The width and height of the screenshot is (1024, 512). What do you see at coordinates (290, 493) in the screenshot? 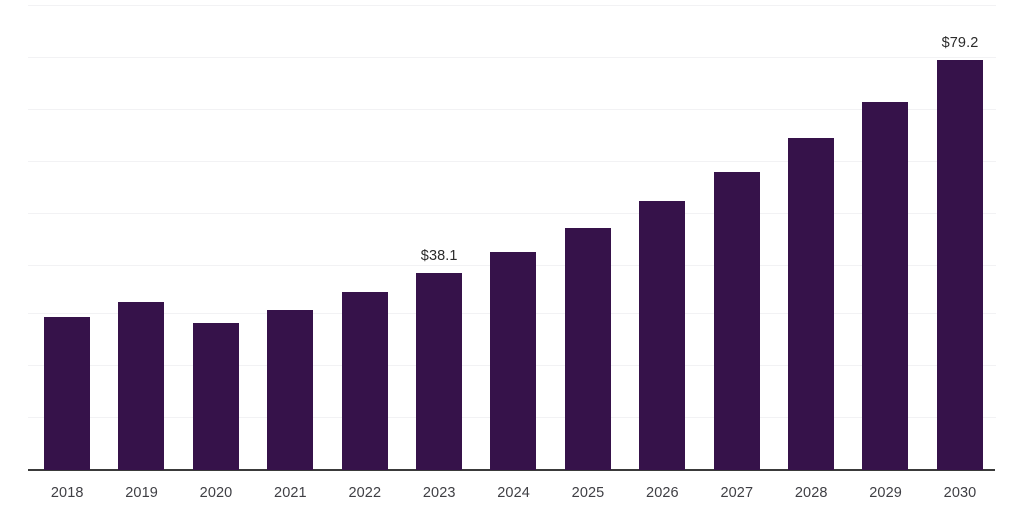
I see `x-axis-tick-label: 2021` at bounding box center [290, 493].